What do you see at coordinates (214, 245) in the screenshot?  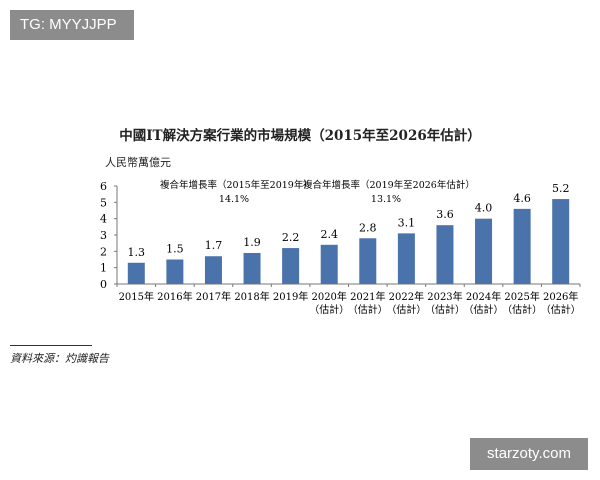 I see `data-label: 1.7` at bounding box center [214, 245].